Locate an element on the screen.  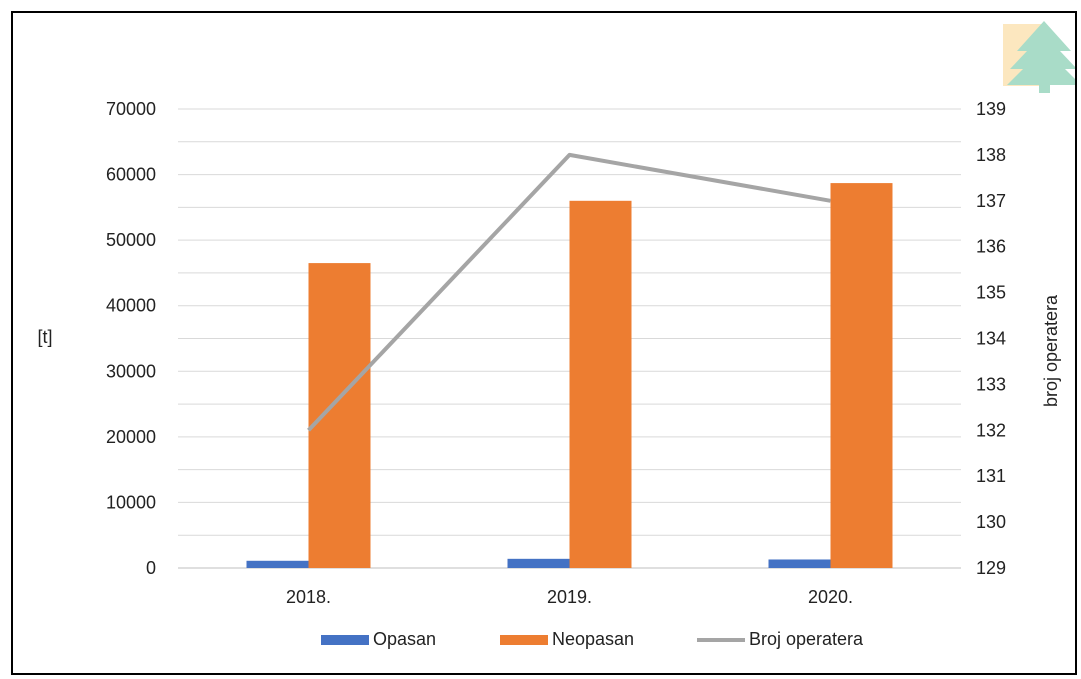
legend-label: Neopasan is located at coordinates (593, 639).